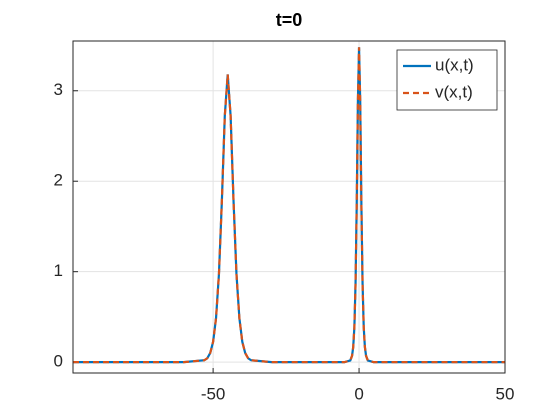 Image resolution: width=560 pixels, height=420 pixels. I want to click on x-tick-label: 50, so click(505, 393).